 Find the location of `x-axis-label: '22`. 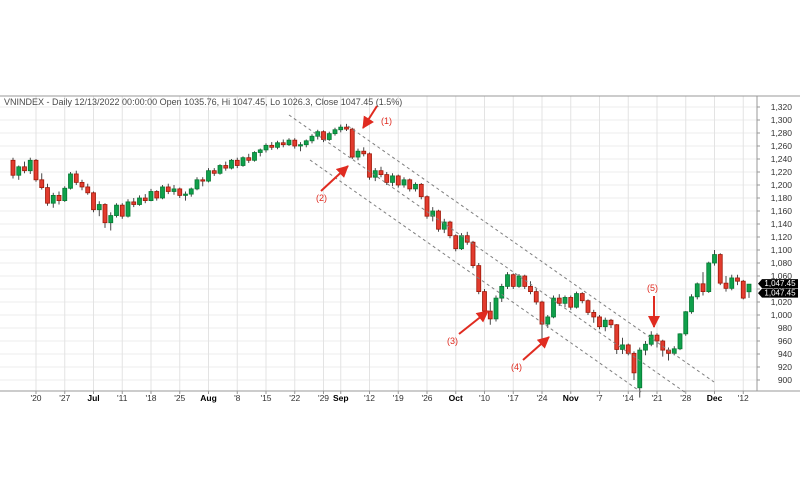

x-axis-label: '22 is located at coordinates (294, 398).